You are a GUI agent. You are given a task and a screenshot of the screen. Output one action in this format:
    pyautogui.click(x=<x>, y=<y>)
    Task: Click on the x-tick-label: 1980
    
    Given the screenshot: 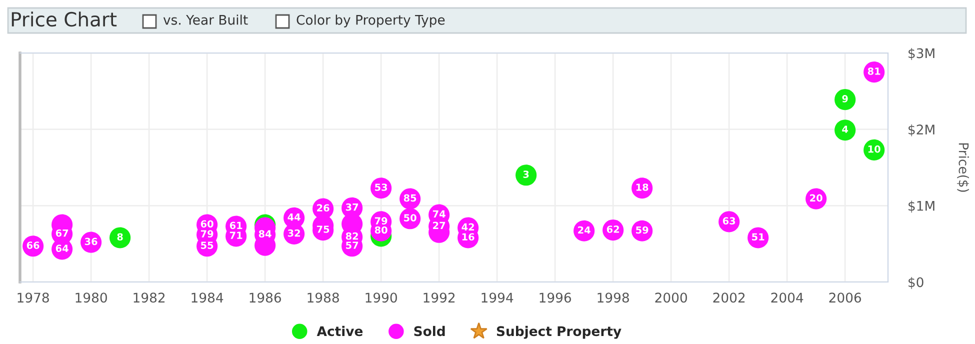 What is the action you would take?
    pyautogui.click(x=91, y=297)
    